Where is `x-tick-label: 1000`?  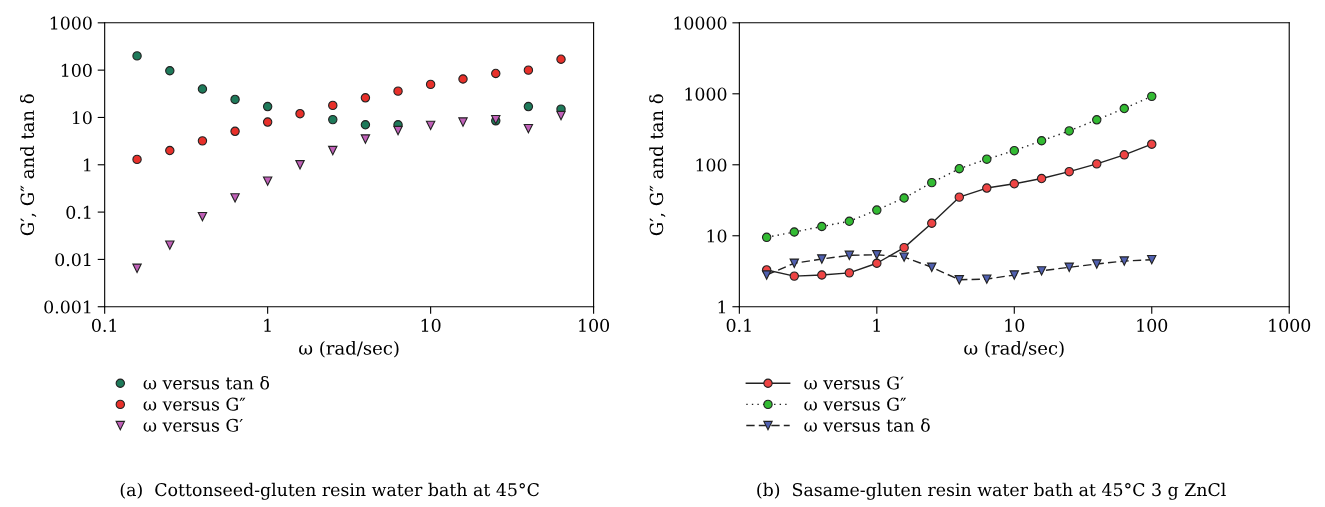
x-tick-label: 1000 is located at coordinates (1290, 325).